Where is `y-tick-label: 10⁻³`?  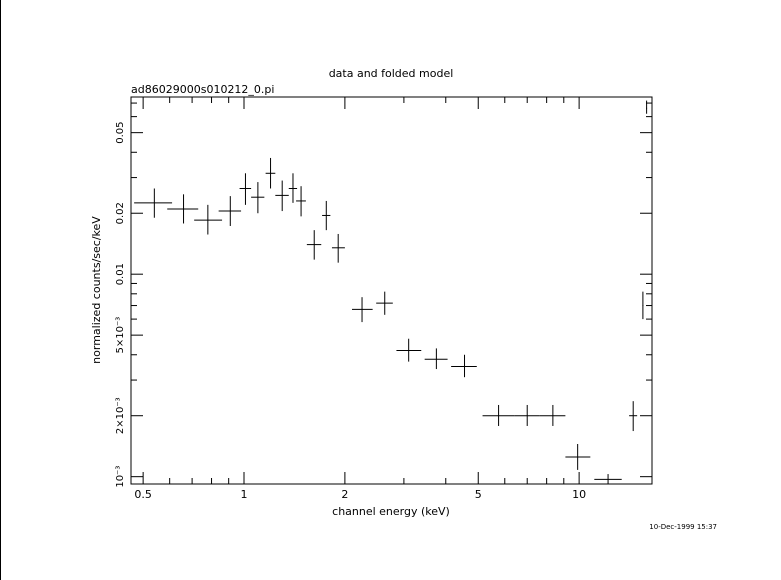
y-tick-label: 10⁻³ is located at coordinates (120, 477).